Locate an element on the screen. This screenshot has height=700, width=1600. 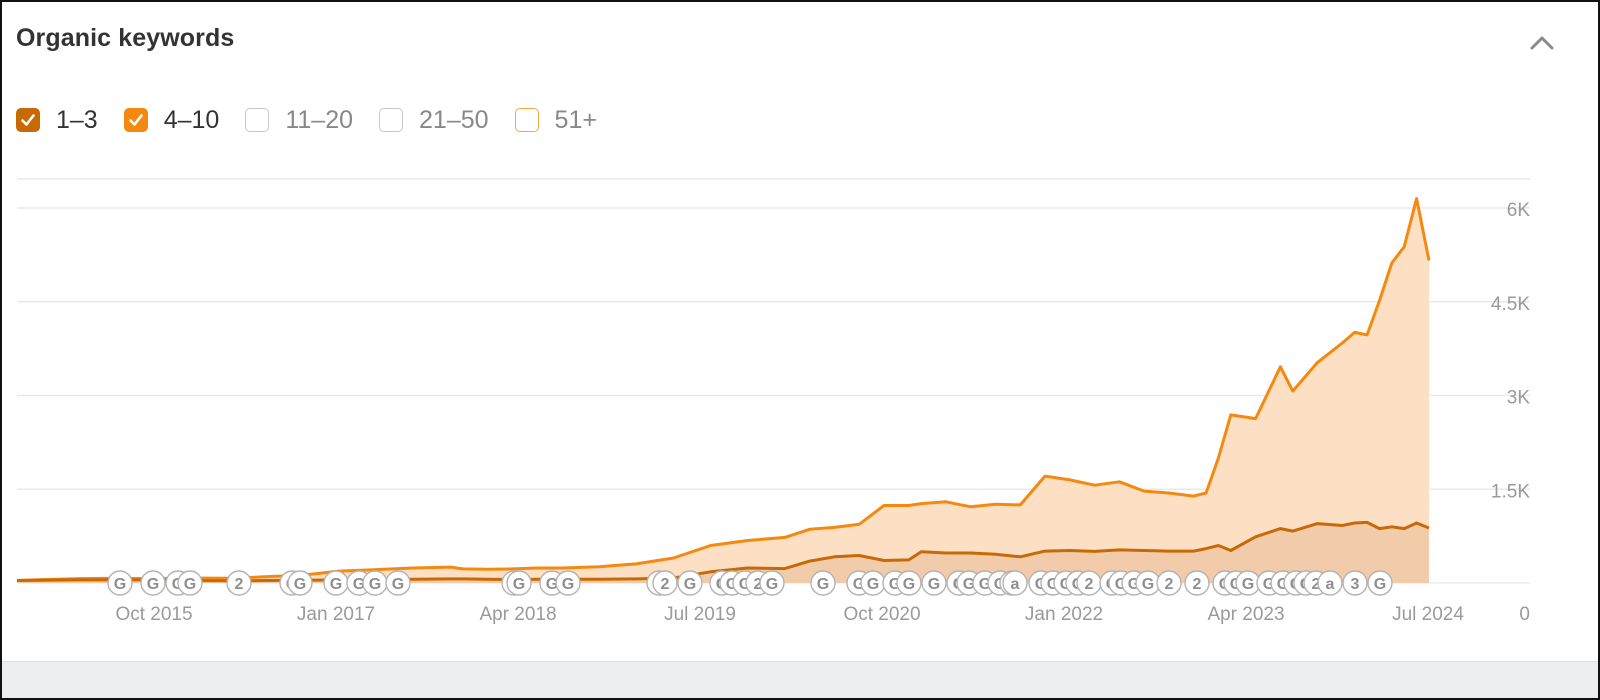
annotation-marker: 3 is located at coordinates (1355, 583).